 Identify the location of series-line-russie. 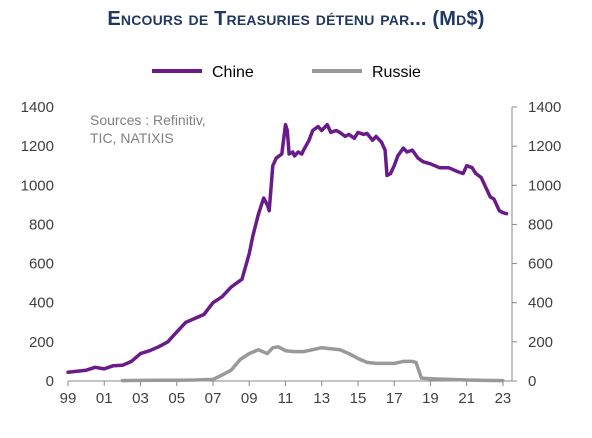
(312, 364).